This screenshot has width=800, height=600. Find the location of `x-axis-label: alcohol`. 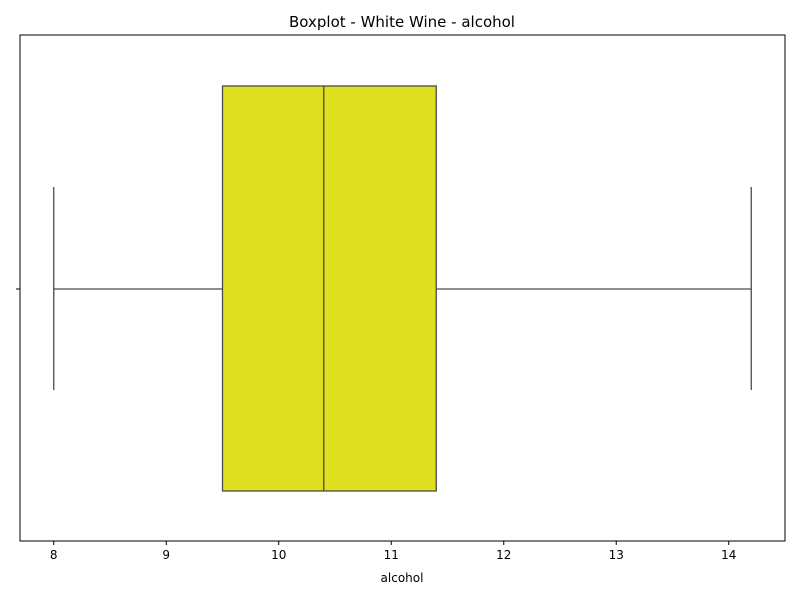

x-axis-label: alcohol is located at coordinates (402, 578).